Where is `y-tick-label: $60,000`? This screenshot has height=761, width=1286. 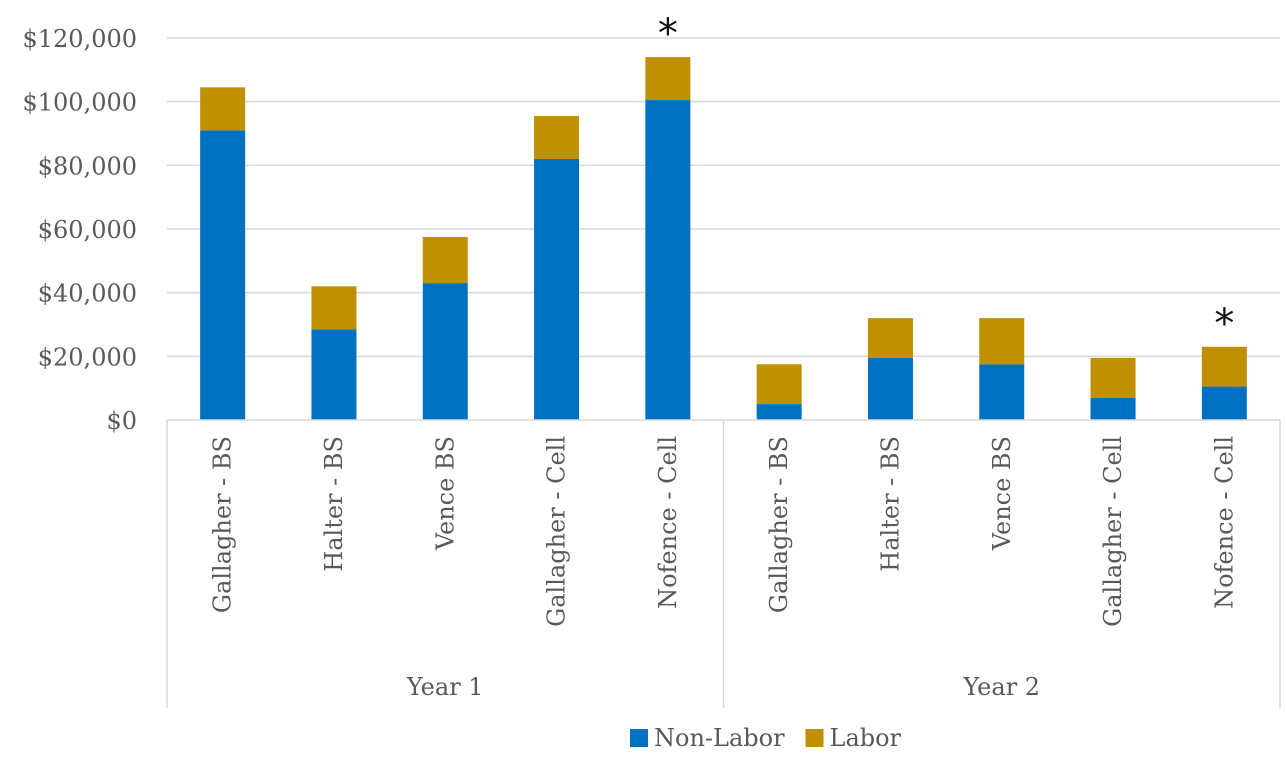 y-tick-label: $60,000 is located at coordinates (87, 230).